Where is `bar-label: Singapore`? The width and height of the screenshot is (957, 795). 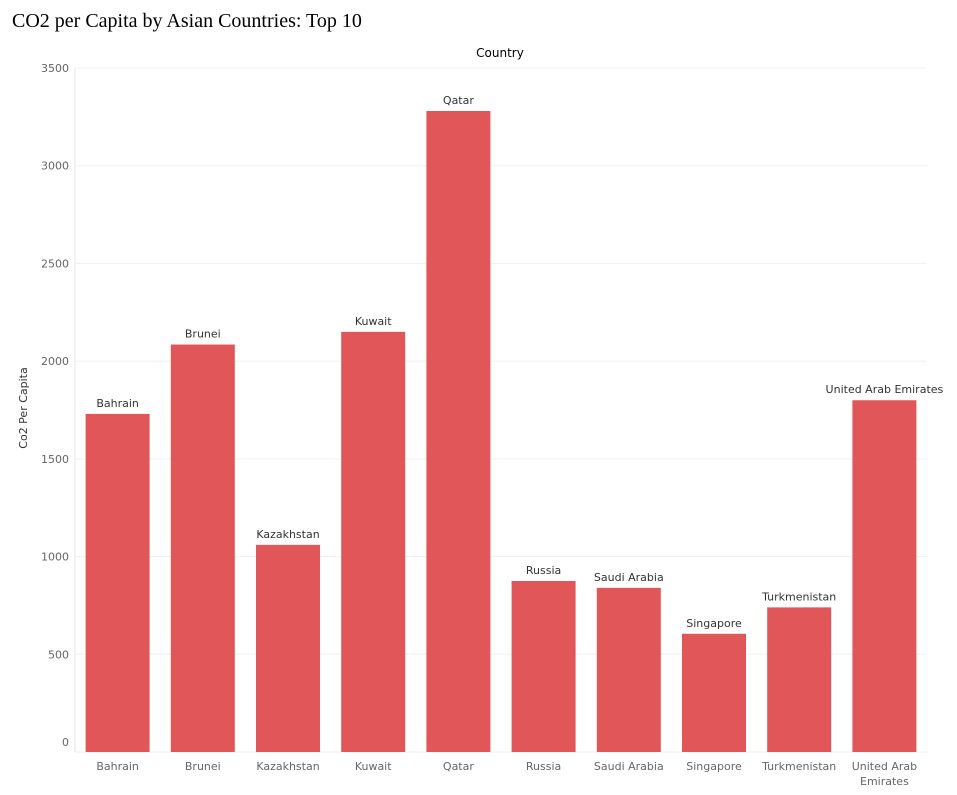 bar-label: Singapore is located at coordinates (714, 623).